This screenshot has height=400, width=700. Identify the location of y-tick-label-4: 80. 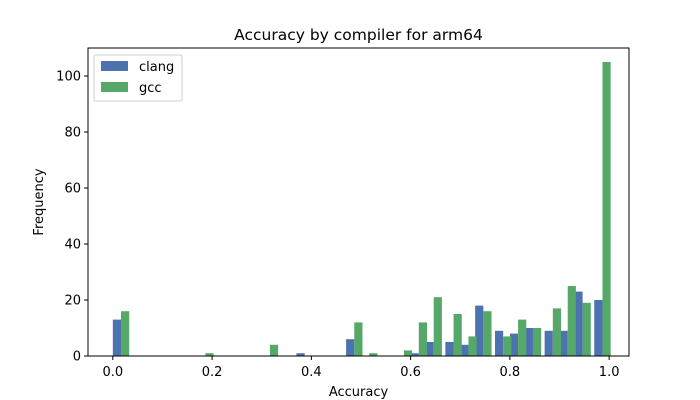
(72, 133).